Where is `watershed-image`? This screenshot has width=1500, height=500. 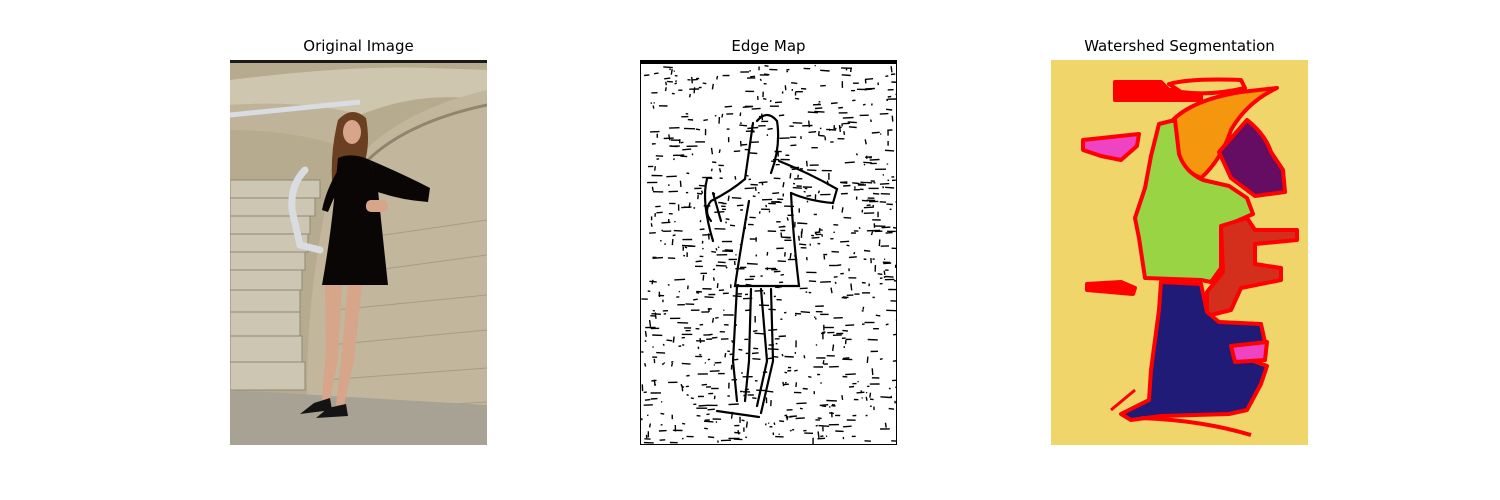 watershed-image is located at coordinates (1179, 252).